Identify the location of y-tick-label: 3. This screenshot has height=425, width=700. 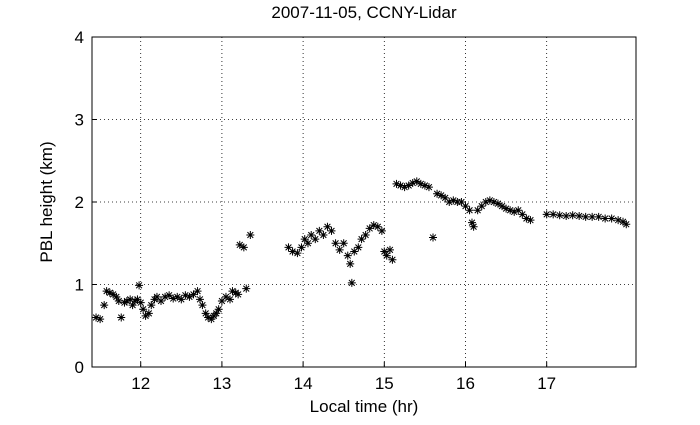
(79, 120).